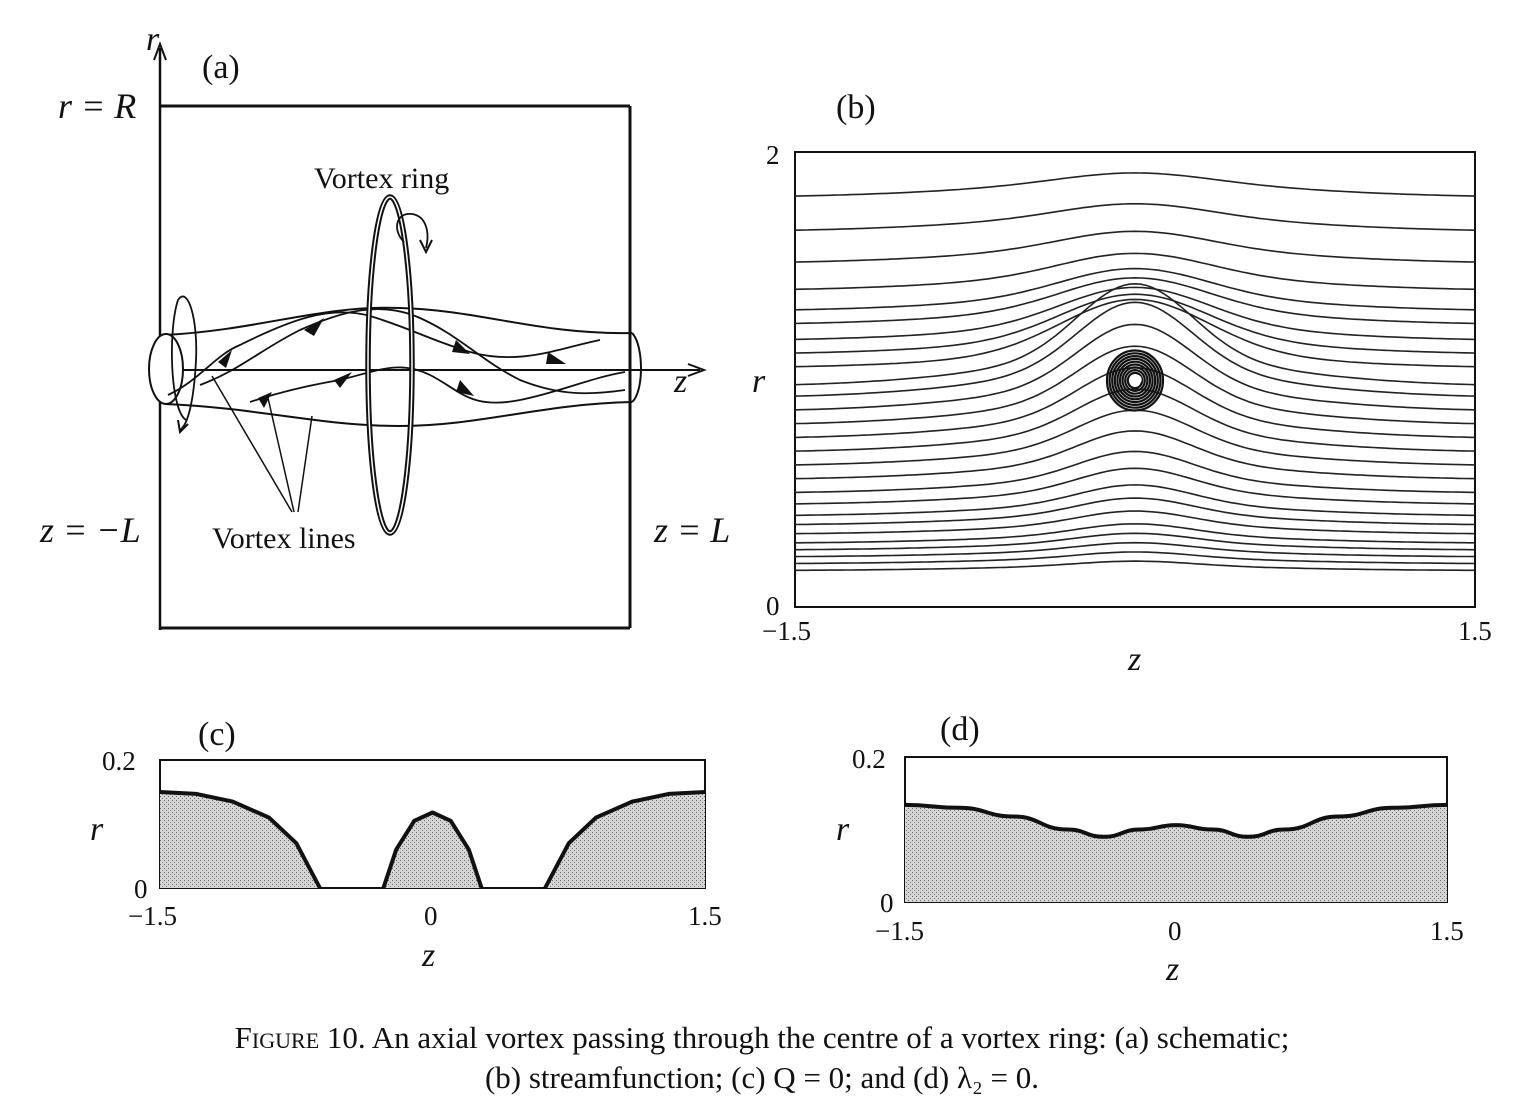  I want to click on vortex-ring-core, so click(1135, 380).